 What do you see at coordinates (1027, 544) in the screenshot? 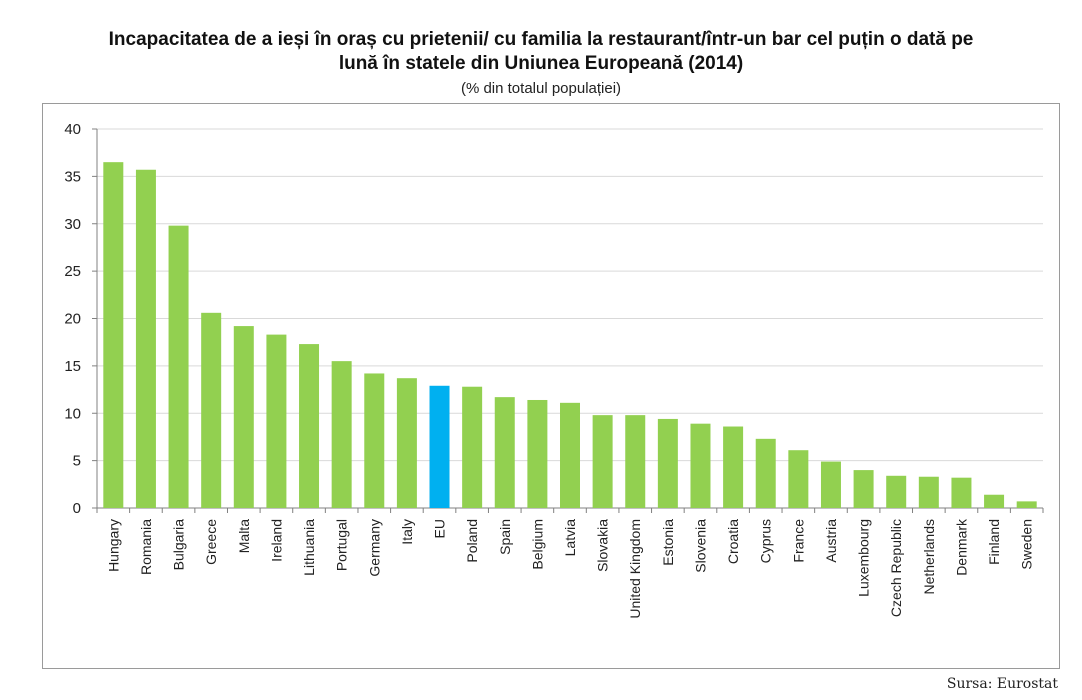
I see `x-tick-label: Sweden` at bounding box center [1027, 544].